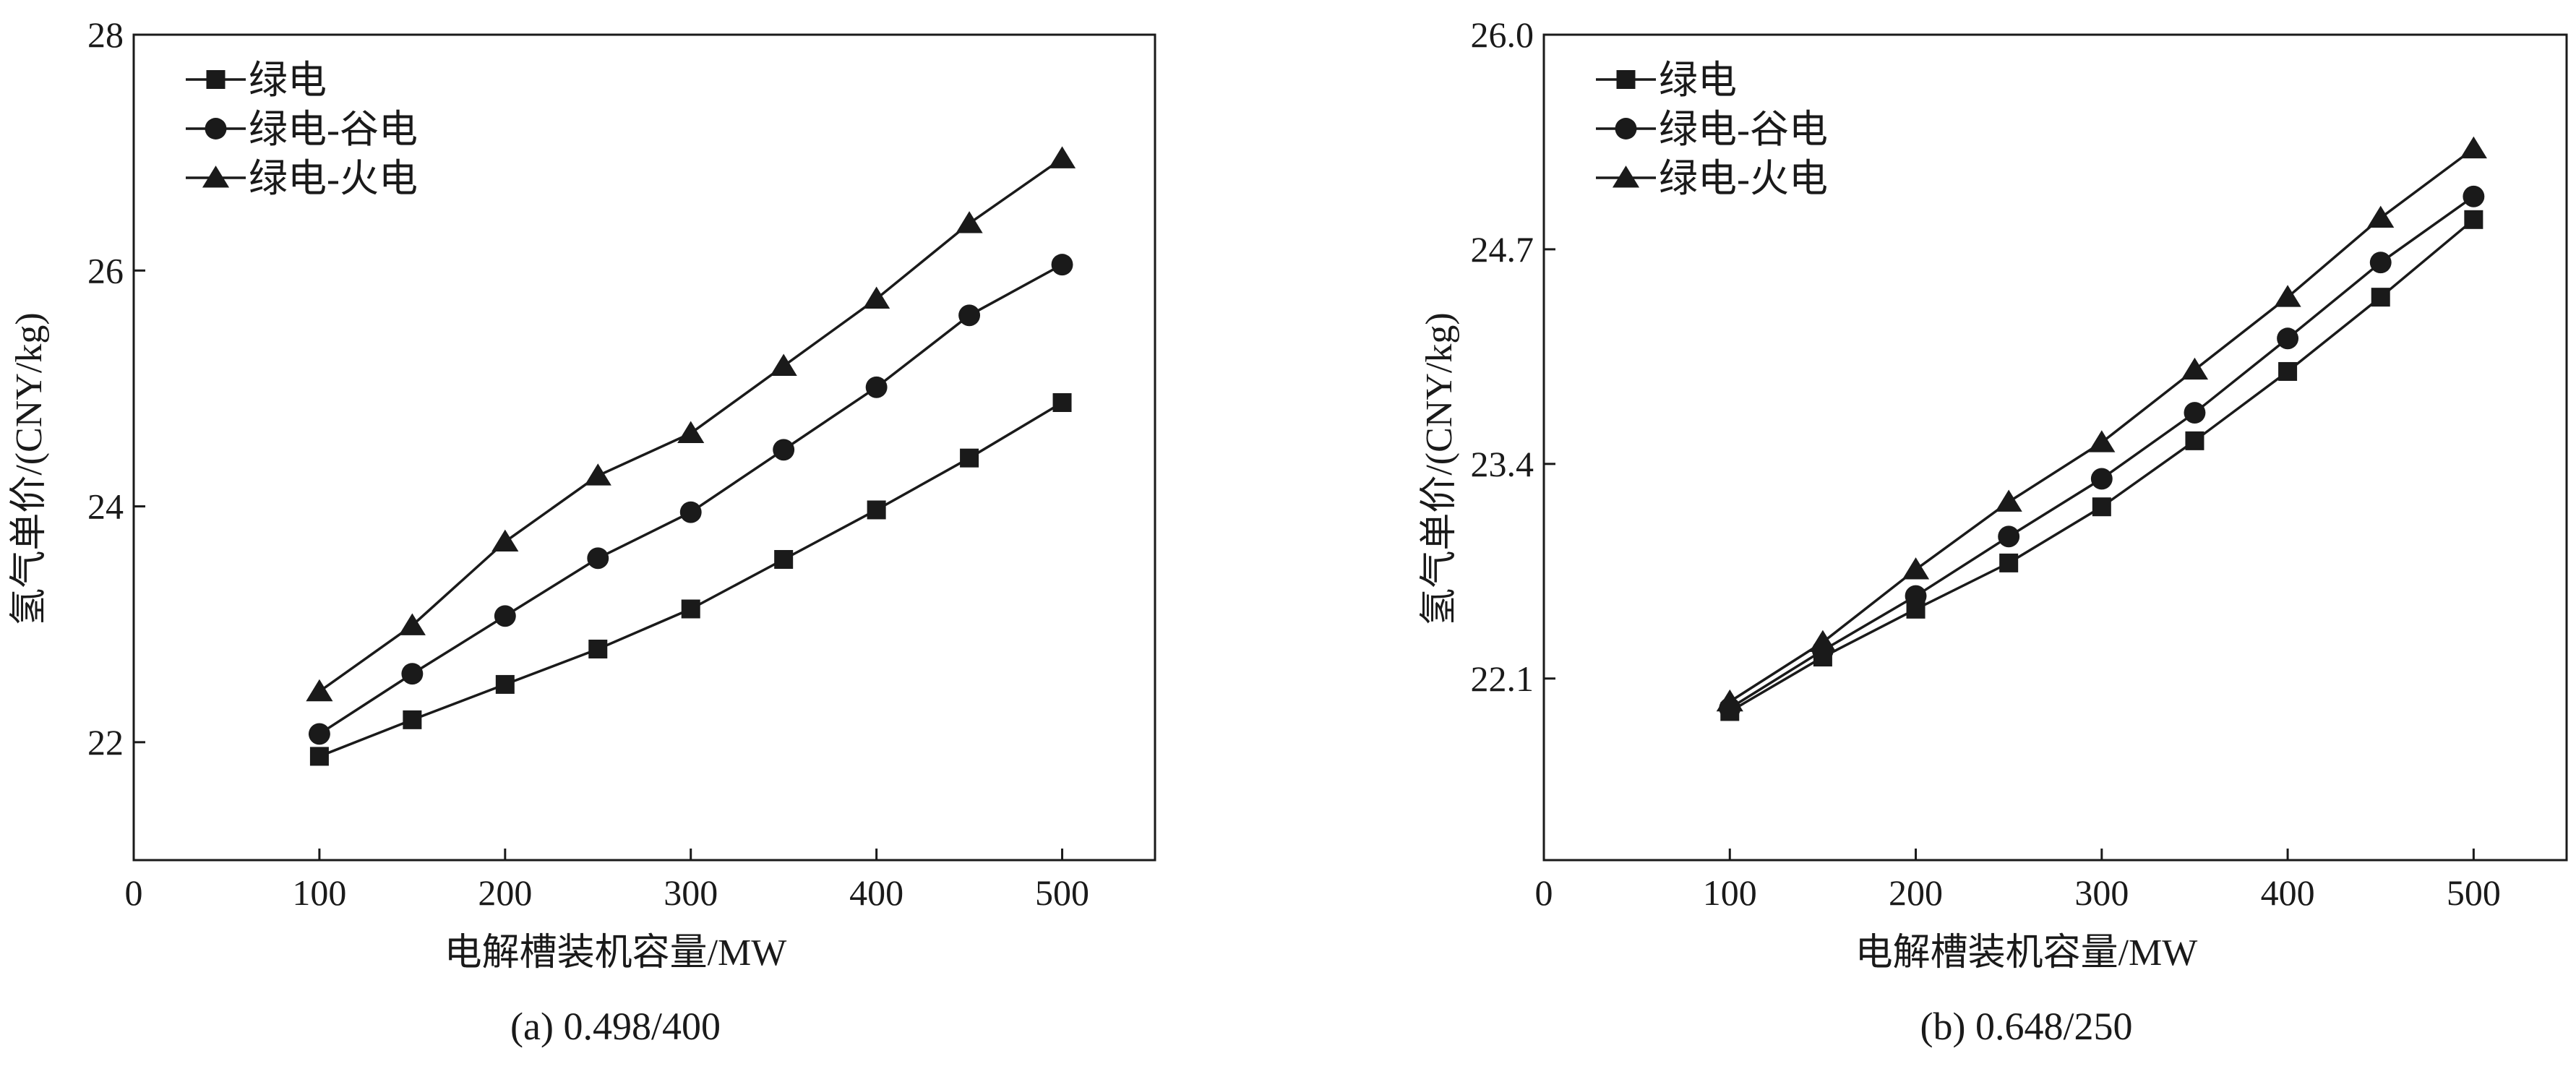  Describe the element at coordinates (615, 1026) in the screenshot. I see `panel-caption: (a) 0.498/400` at that location.